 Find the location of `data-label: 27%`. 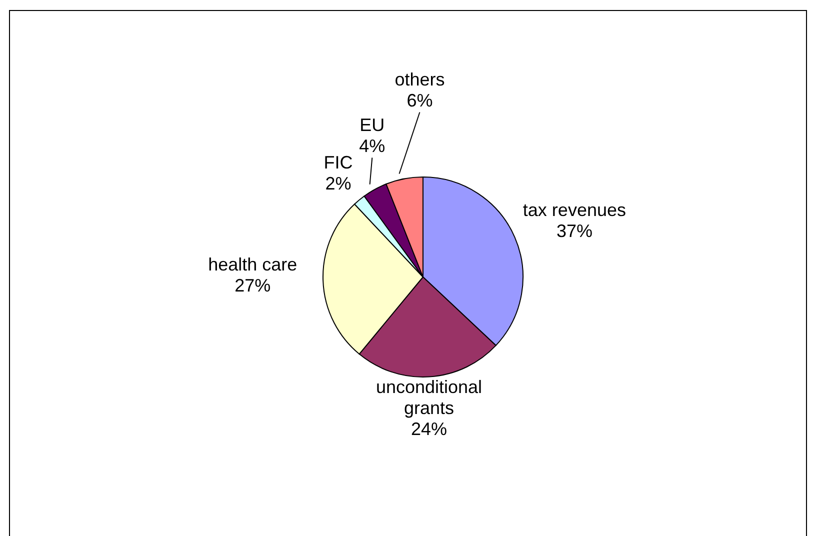

data-label: 27% is located at coordinates (252, 285).